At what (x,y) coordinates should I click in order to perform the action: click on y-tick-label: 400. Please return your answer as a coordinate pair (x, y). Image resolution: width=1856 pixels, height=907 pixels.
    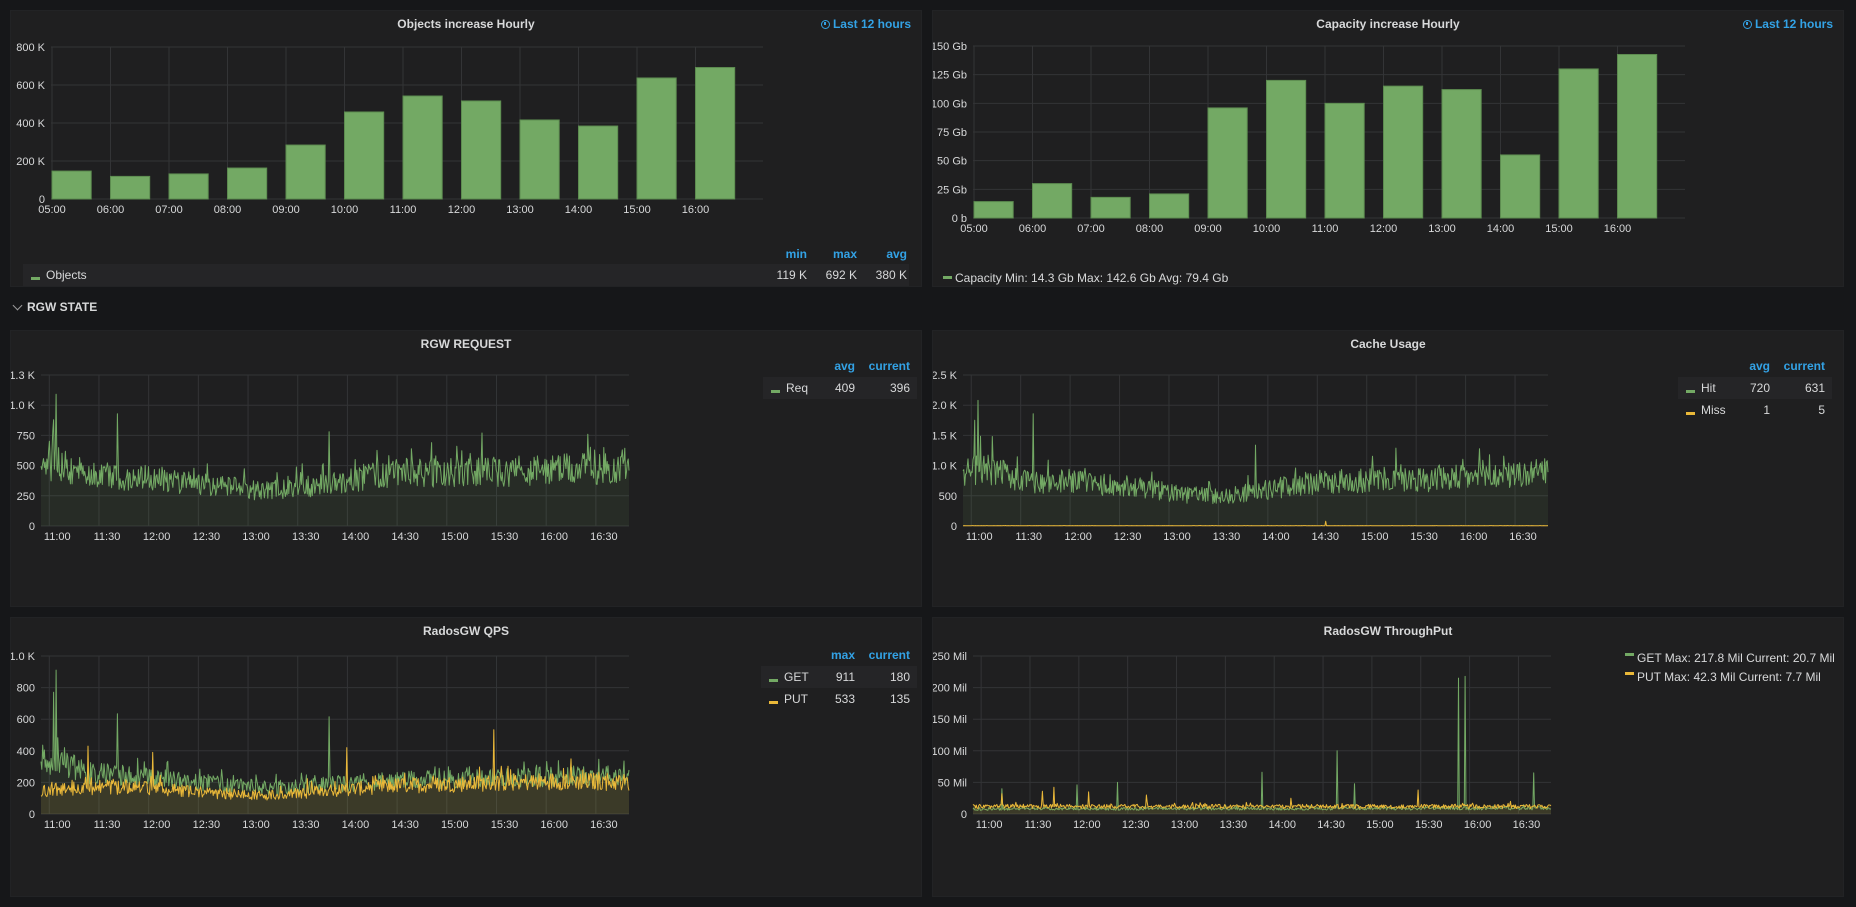
    Looking at the image, I should click on (26, 752).